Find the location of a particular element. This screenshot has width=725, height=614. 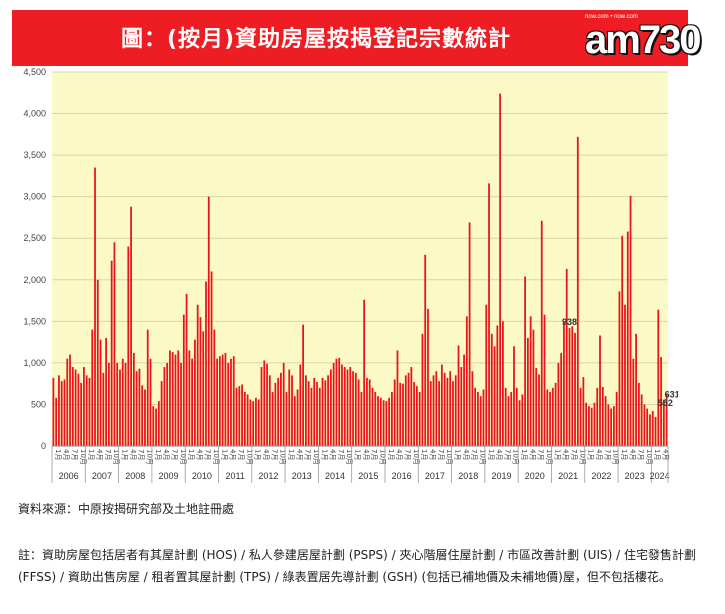

logo-tagline: now.com • now.com is located at coordinates (611, 17).